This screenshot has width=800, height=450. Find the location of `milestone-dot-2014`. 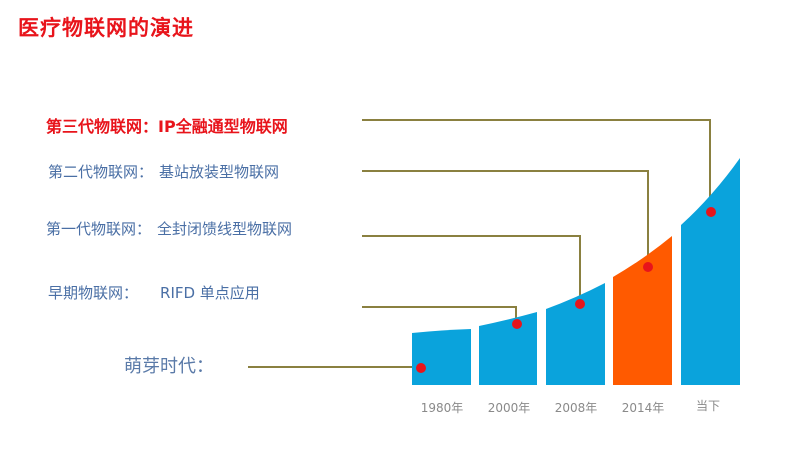

milestone-dot-2014 is located at coordinates (648, 267).